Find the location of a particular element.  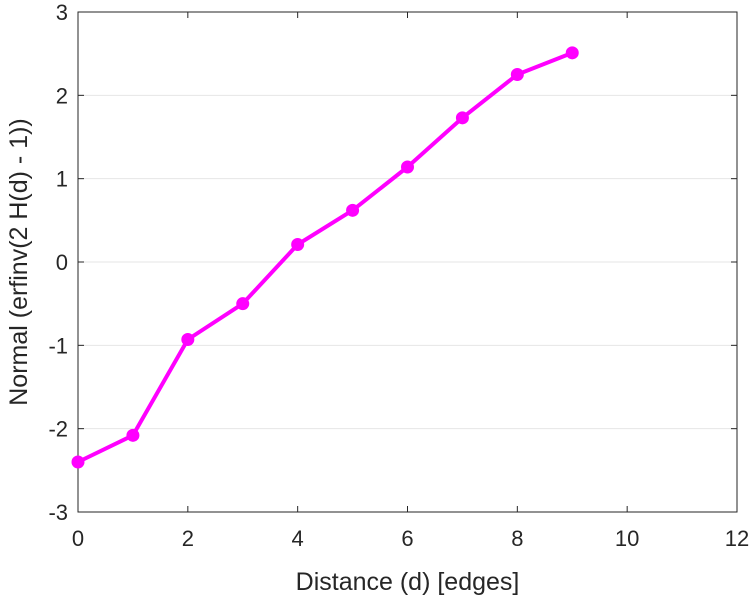

y-tick-label: -1 is located at coordinates (58, 345).